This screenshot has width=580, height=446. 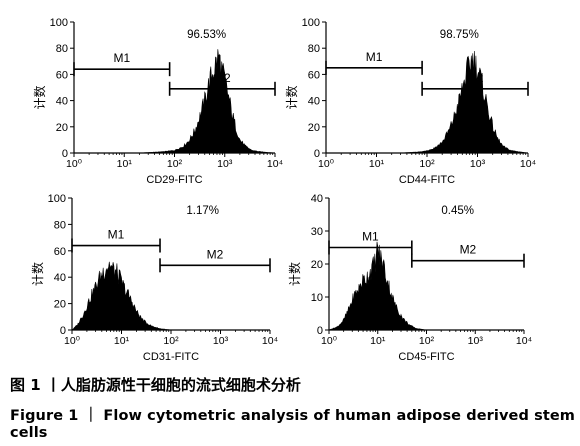 What do you see at coordinates (427, 180) in the screenshot?
I see `x-axis-label: CD44-FITC` at bounding box center [427, 180].